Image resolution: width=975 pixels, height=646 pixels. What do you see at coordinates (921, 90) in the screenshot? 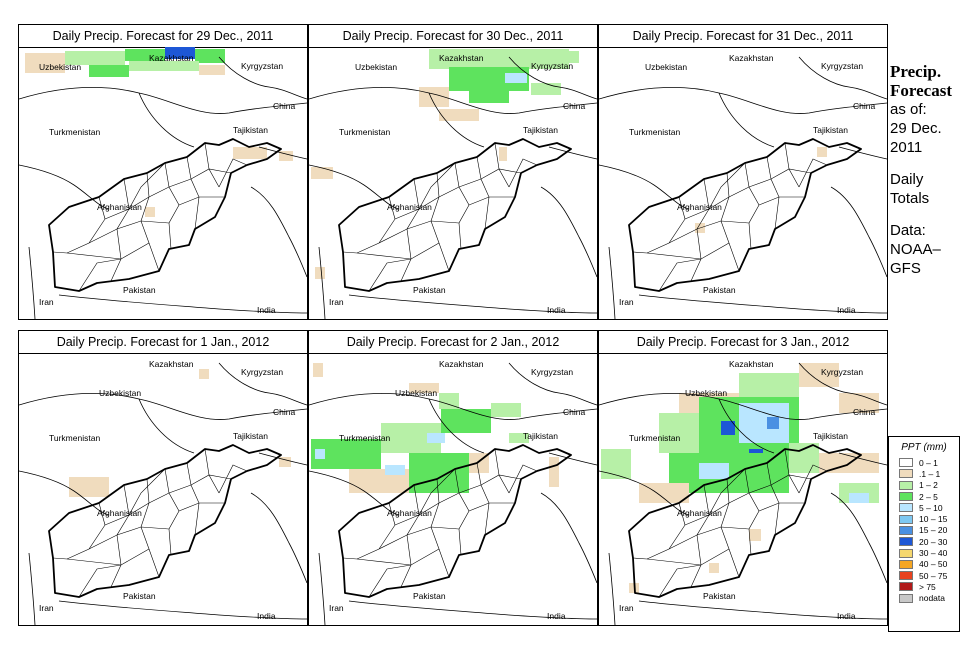
I see `sidebar-title-line2: Forecast` at bounding box center [921, 90].